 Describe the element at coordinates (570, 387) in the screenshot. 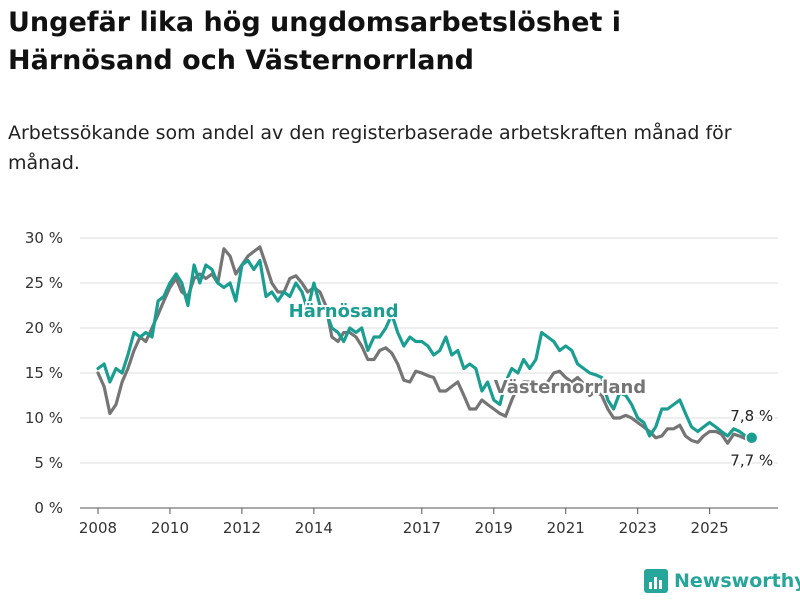

I see `series-label-västernorrland: Västernorrland` at that location.